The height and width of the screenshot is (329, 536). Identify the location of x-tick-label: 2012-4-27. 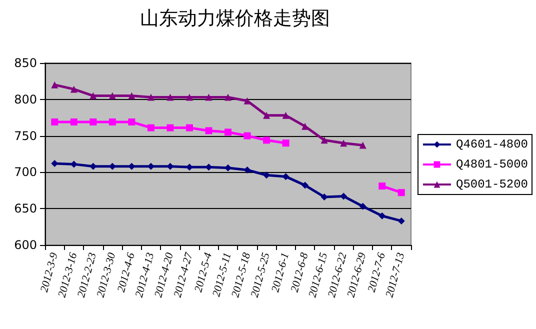
(184, 274).